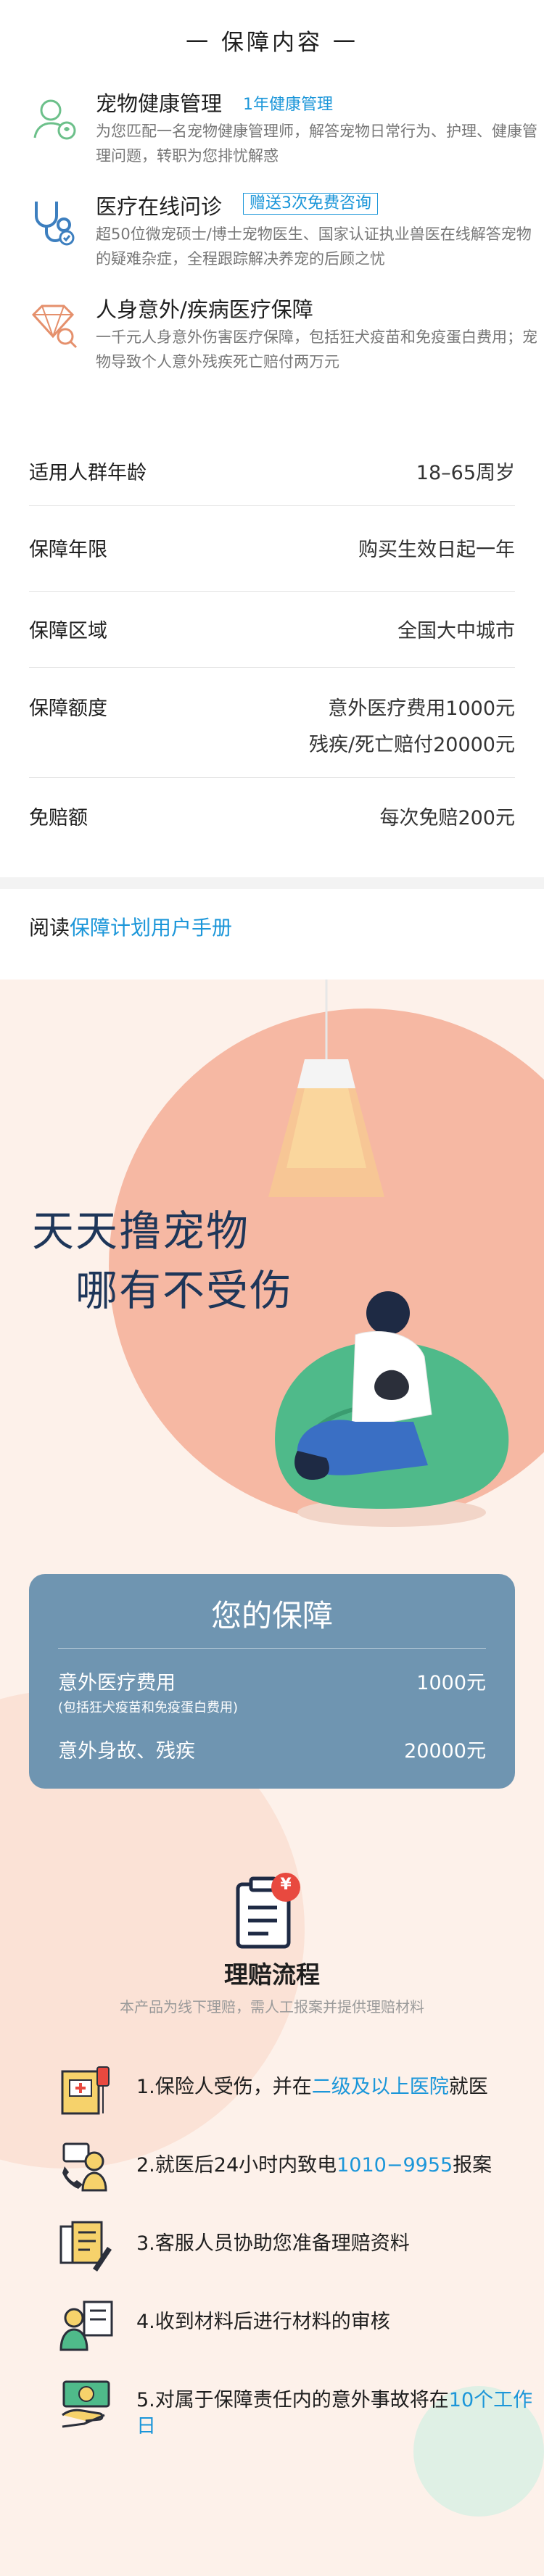 The height and width of the screenshot is (2576, 544). What do you see at coordinates (451, 1683) in the screenshot?
I see `guarantee-item-value: 1000元` at bounding box center [451, 1683].